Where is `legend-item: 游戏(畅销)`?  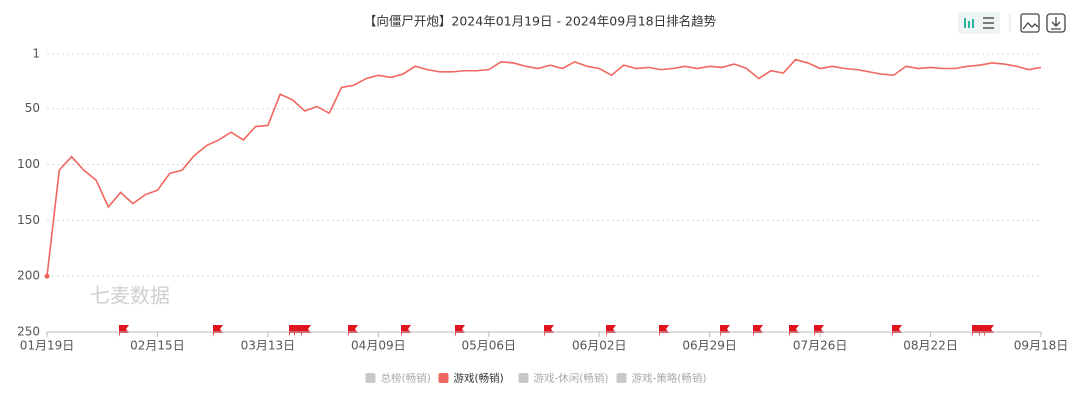
legend-item: 游戏(畅销) is located at coordinates (471, 378).